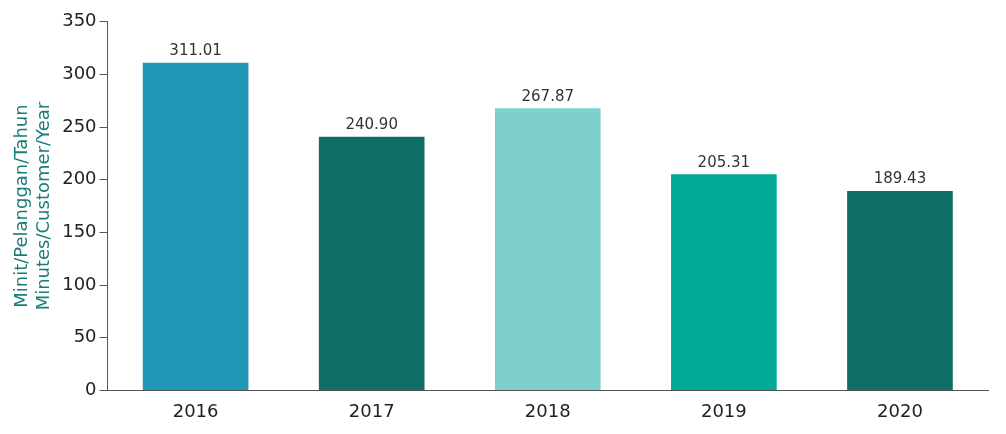  What do you see at coordinates (79, 231) in the screenshot?
I see `y-tick-label: 150` at bounding box center [79, 231].